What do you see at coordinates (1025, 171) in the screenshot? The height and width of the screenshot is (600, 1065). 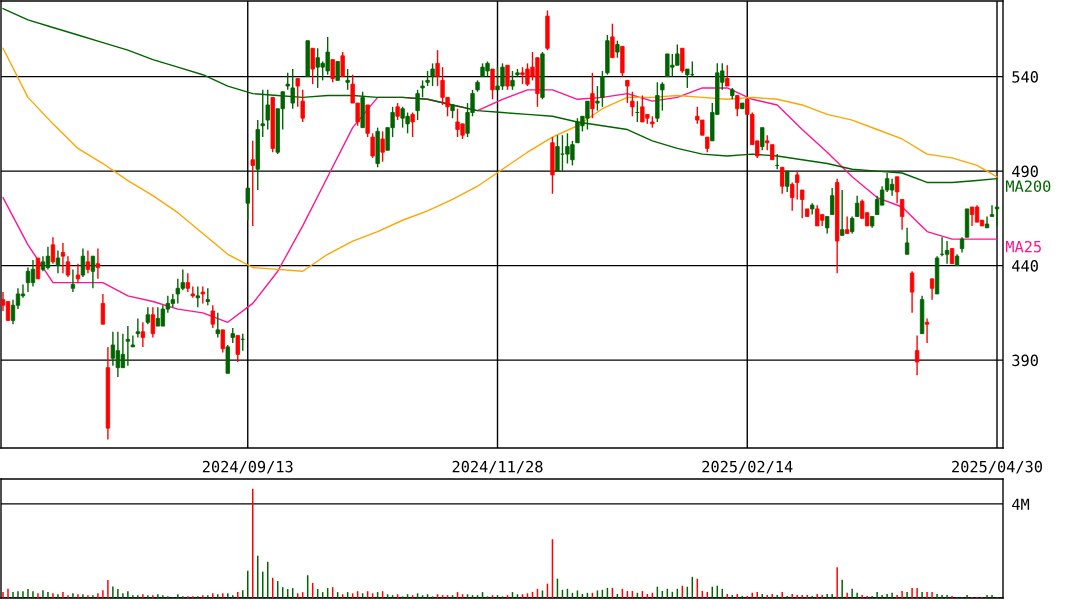 I see `y-tick-label: 490` at bounding box center [1025, 171].